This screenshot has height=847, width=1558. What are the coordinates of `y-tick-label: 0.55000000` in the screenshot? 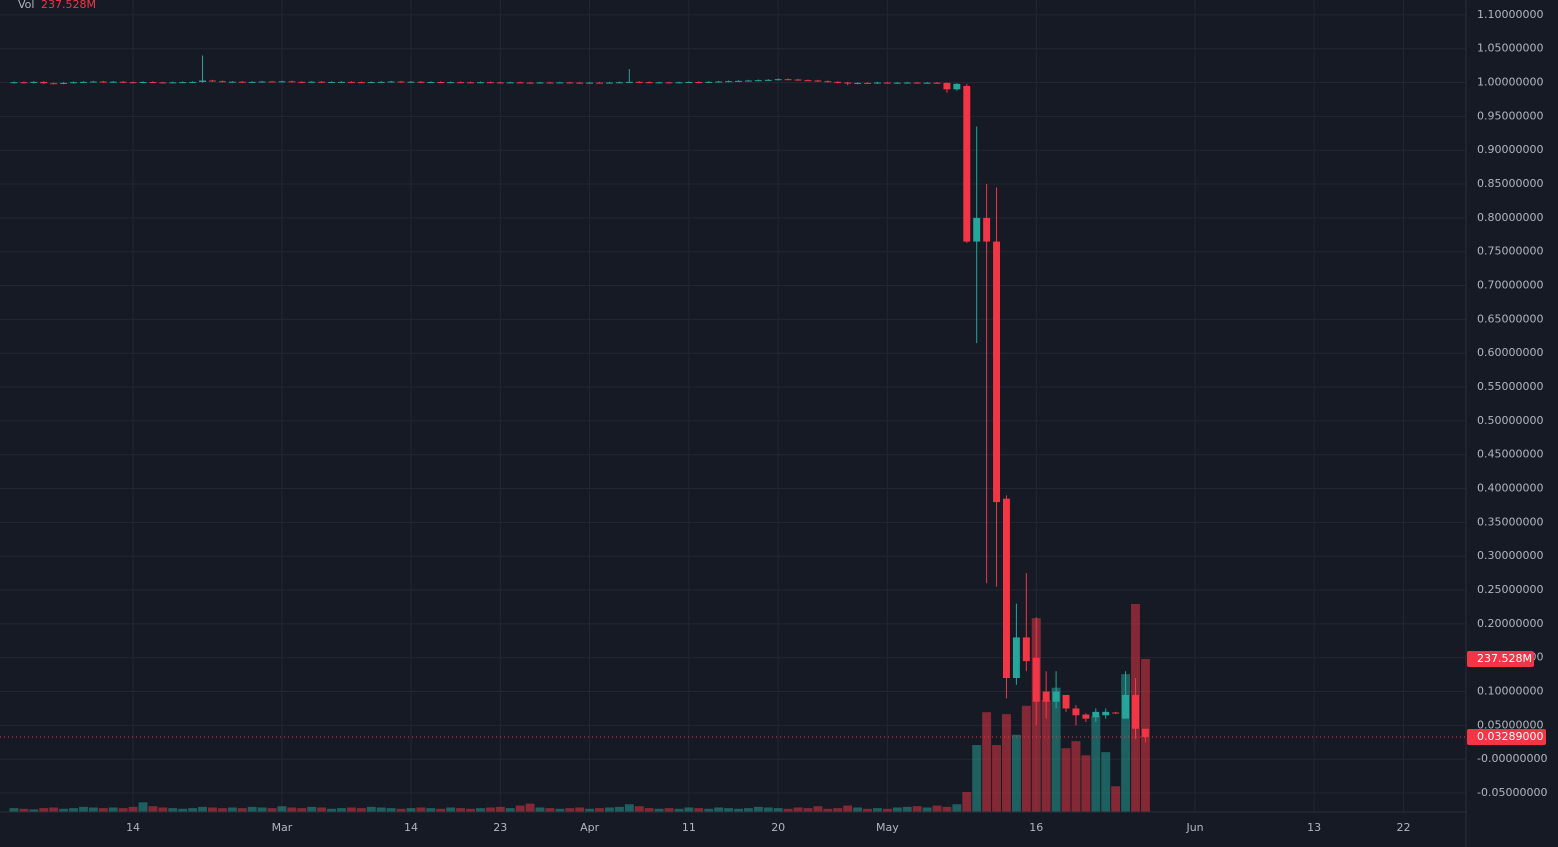 It's located at (1510, 386).